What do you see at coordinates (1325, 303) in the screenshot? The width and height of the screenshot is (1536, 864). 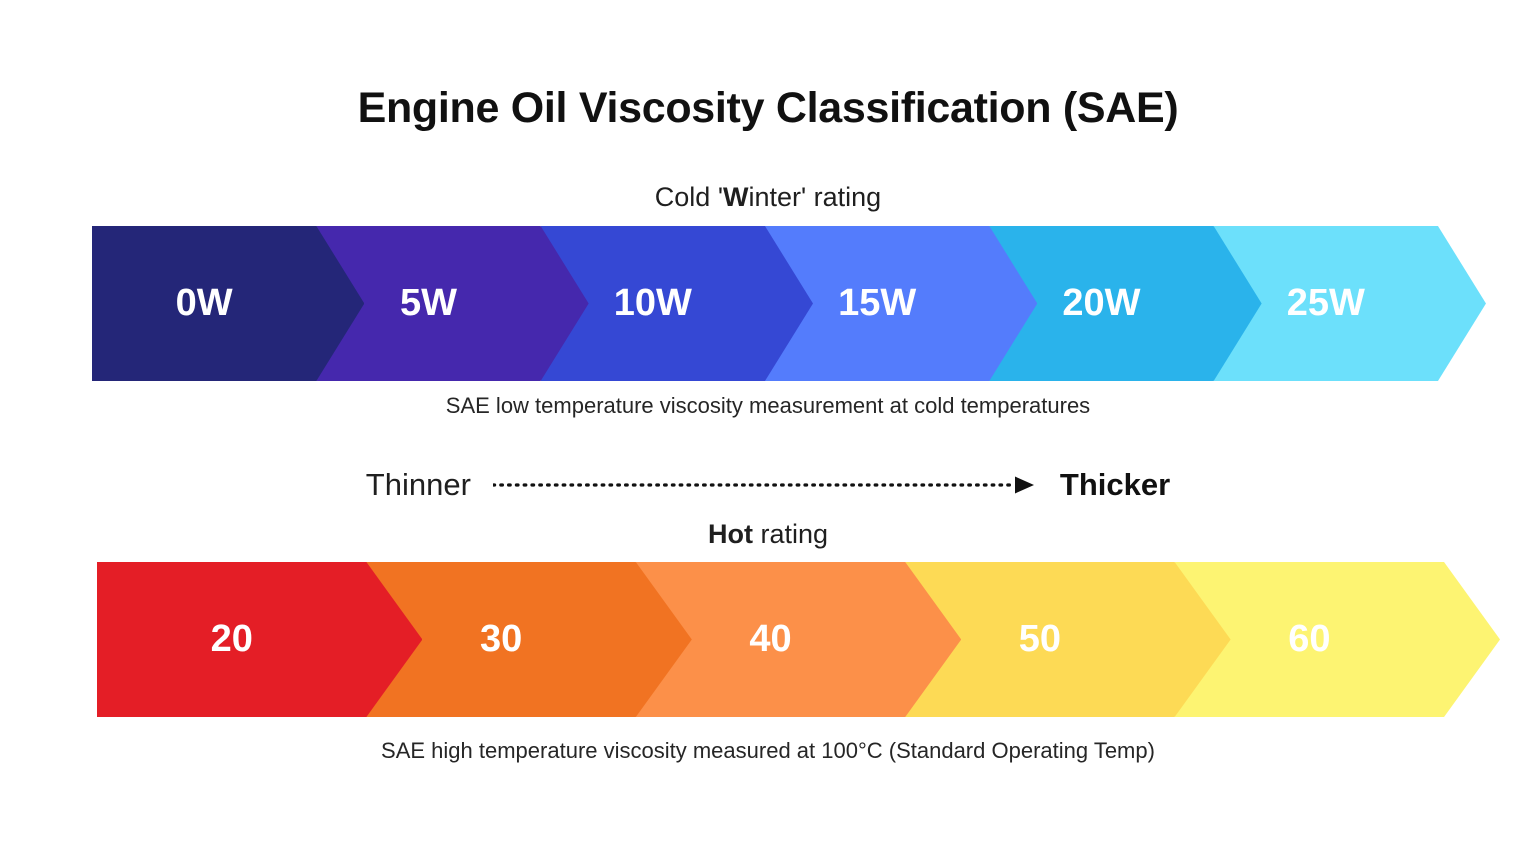 I see `winter-grade-label: 25W` at bounding box center [1325, 303].